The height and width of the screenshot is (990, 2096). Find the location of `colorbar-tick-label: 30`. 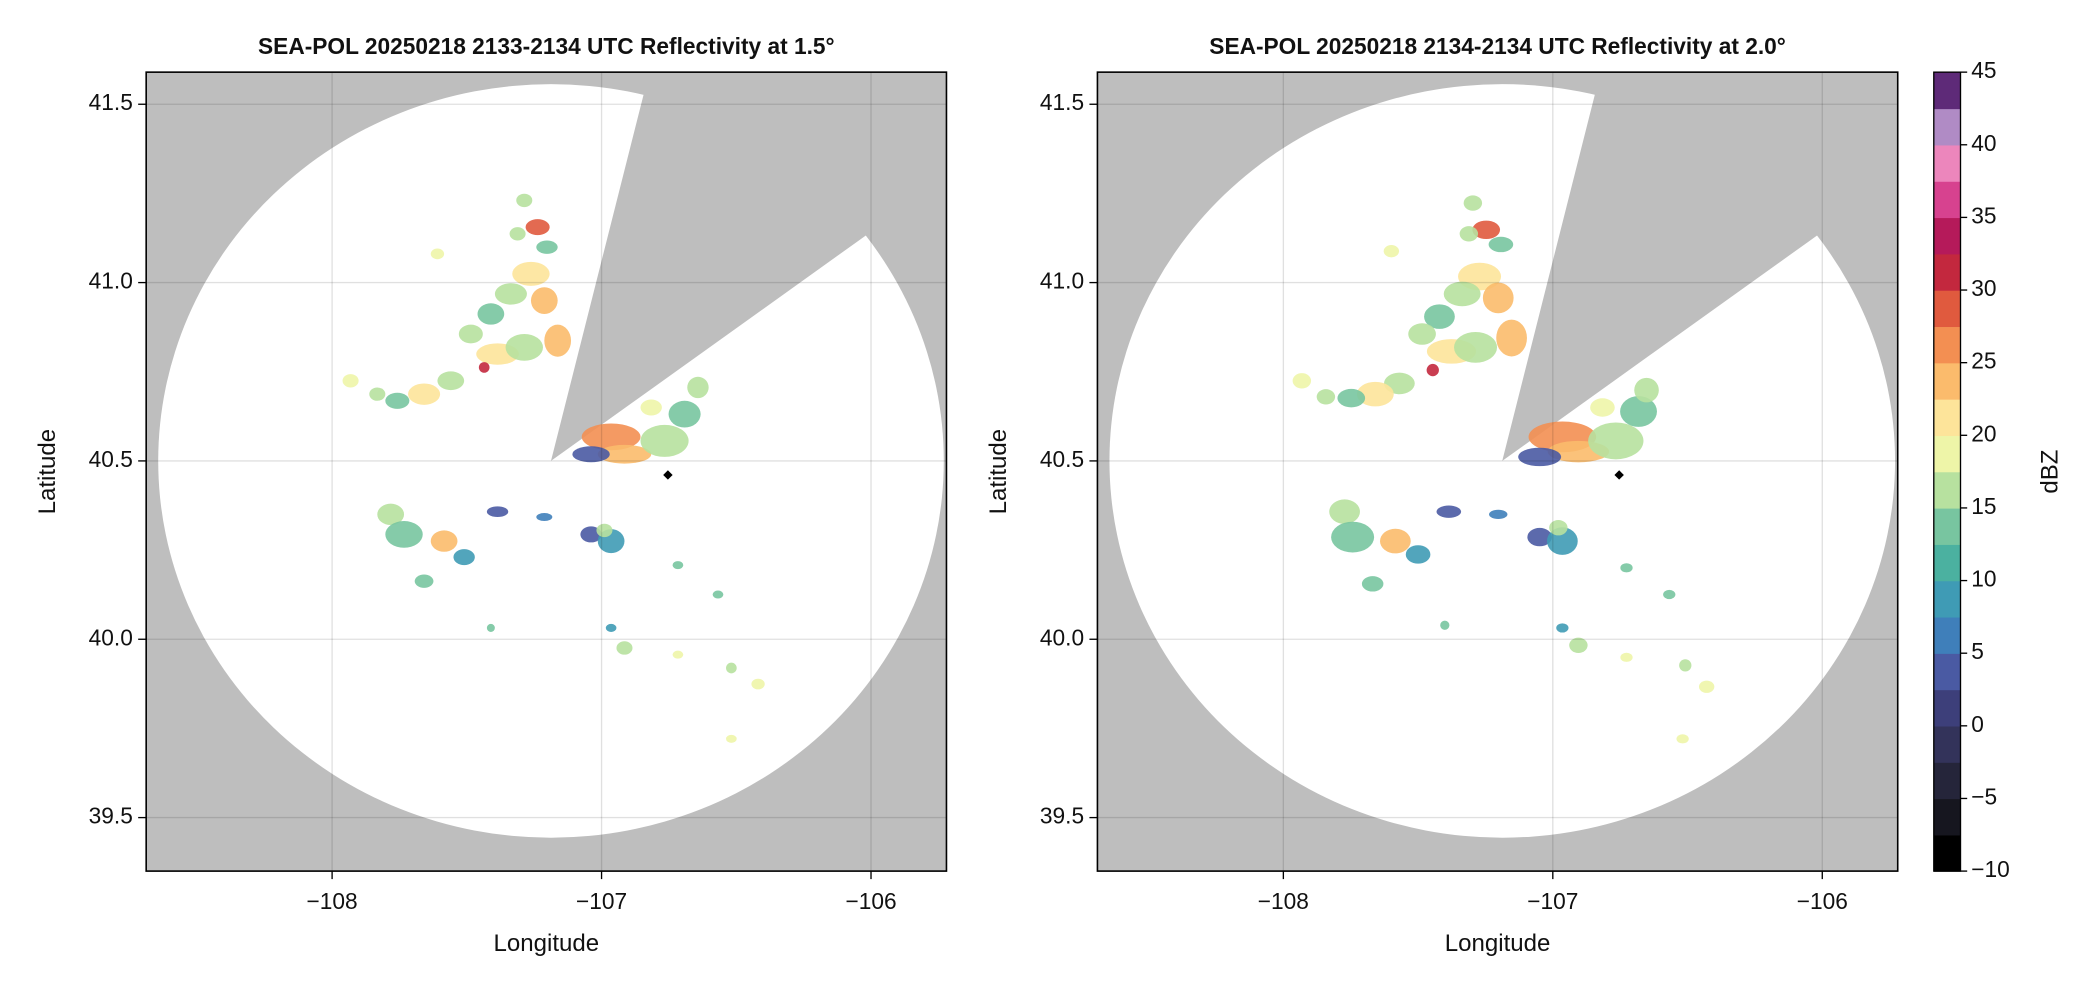

colorbar-tick-label: 30 is located at coordinates (1983, 288).